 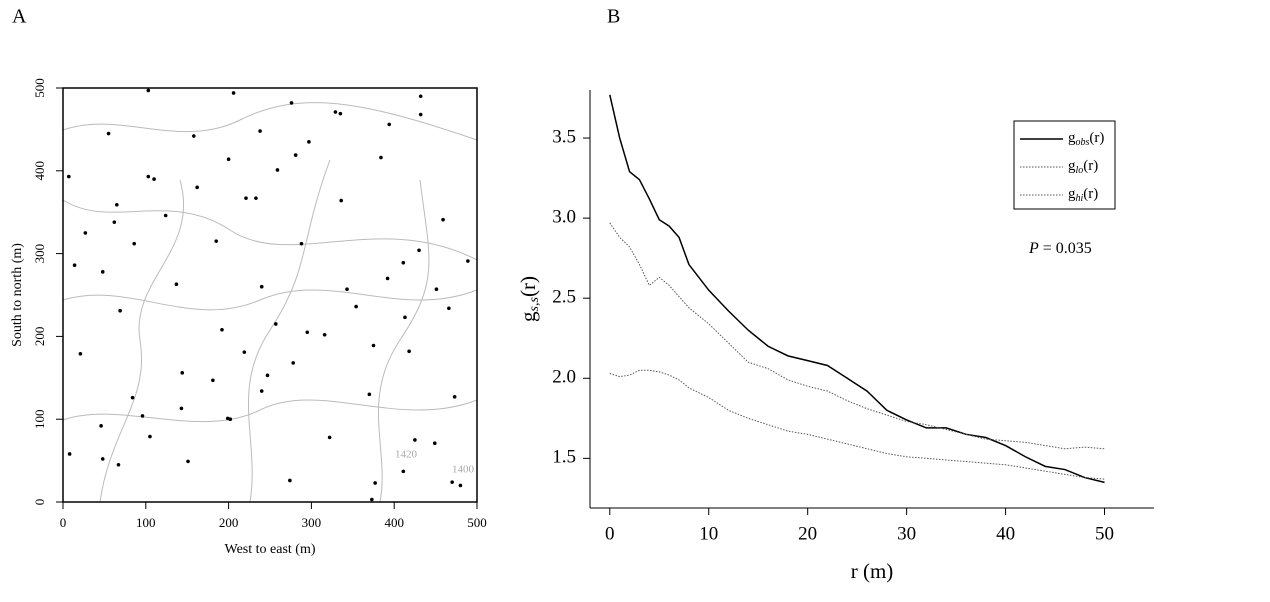 What do you see at coordinates (564, 297) in the screenshot?
I see `y-tick-label: 2.5` at bounding box center [564, 297].